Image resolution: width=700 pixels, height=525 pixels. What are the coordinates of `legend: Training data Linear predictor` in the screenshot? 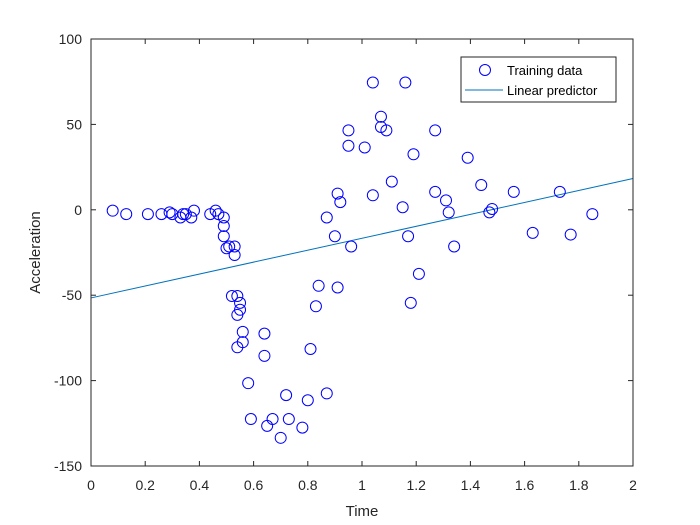 It's located at (538, 79).